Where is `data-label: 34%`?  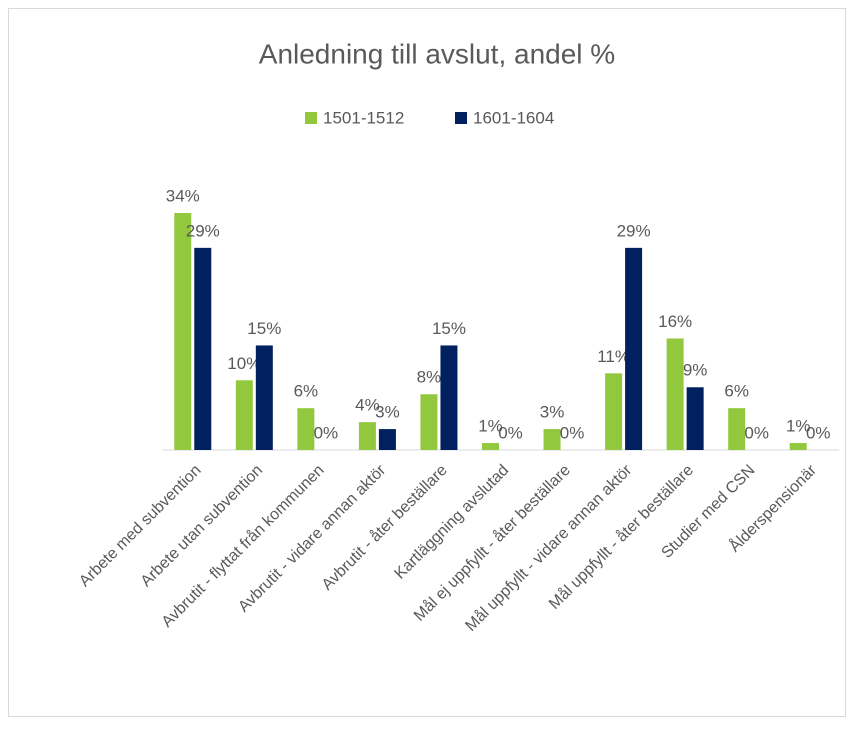 data-label: 34% is located at coordinates (183, 195).